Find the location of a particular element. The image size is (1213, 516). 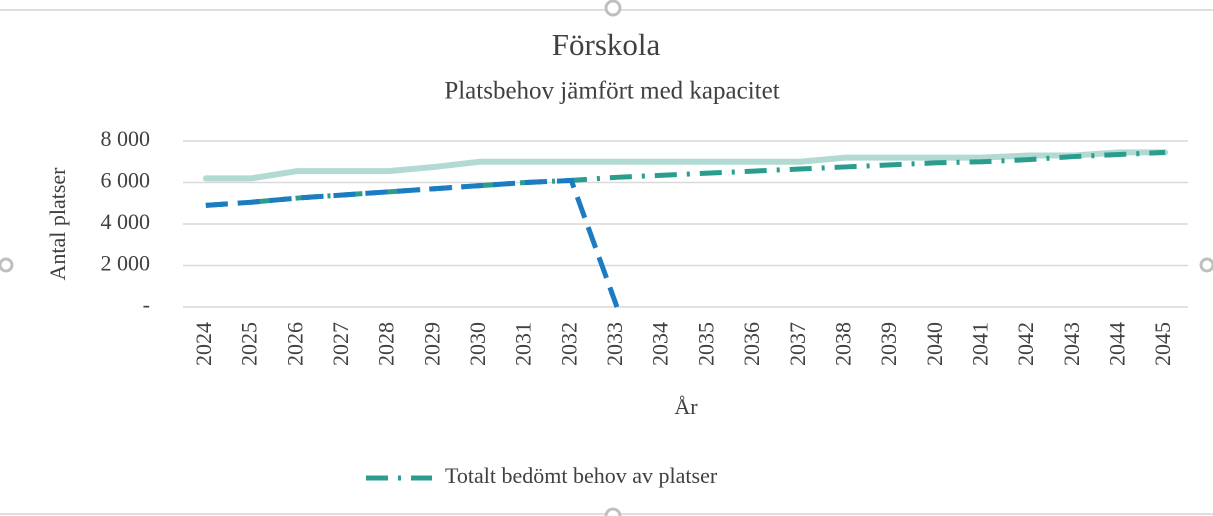

y-tick-label: 2 000 is located at coordinates (126, 263).